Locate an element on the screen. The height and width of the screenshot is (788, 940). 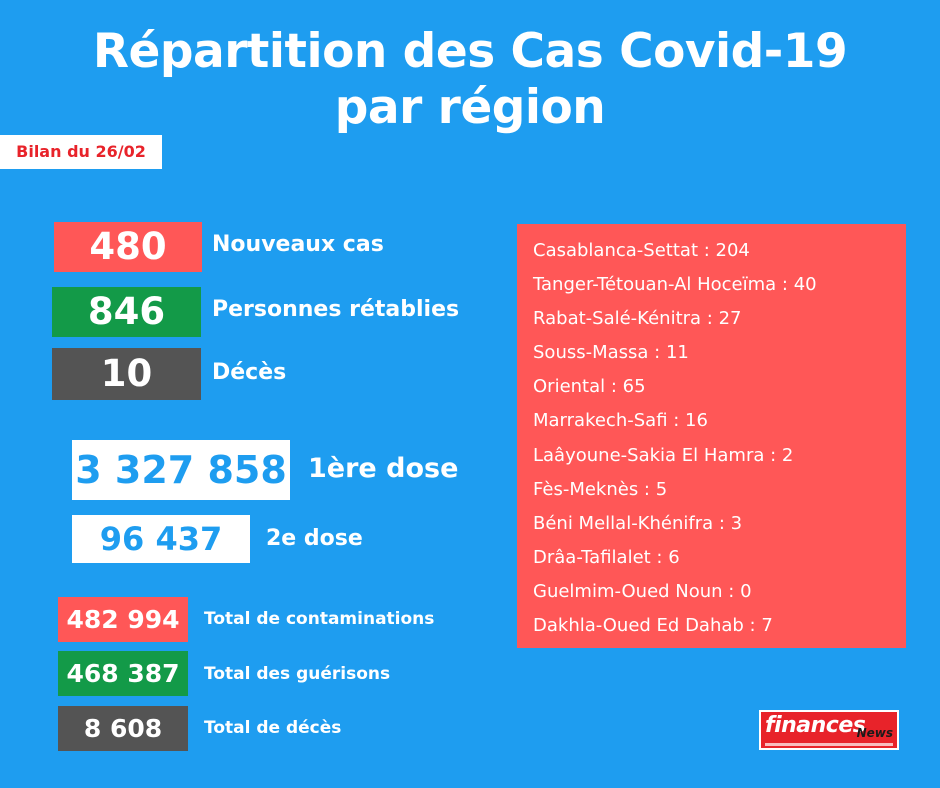
region-item: Oriental : 65 is located at coordinates (589, 387).